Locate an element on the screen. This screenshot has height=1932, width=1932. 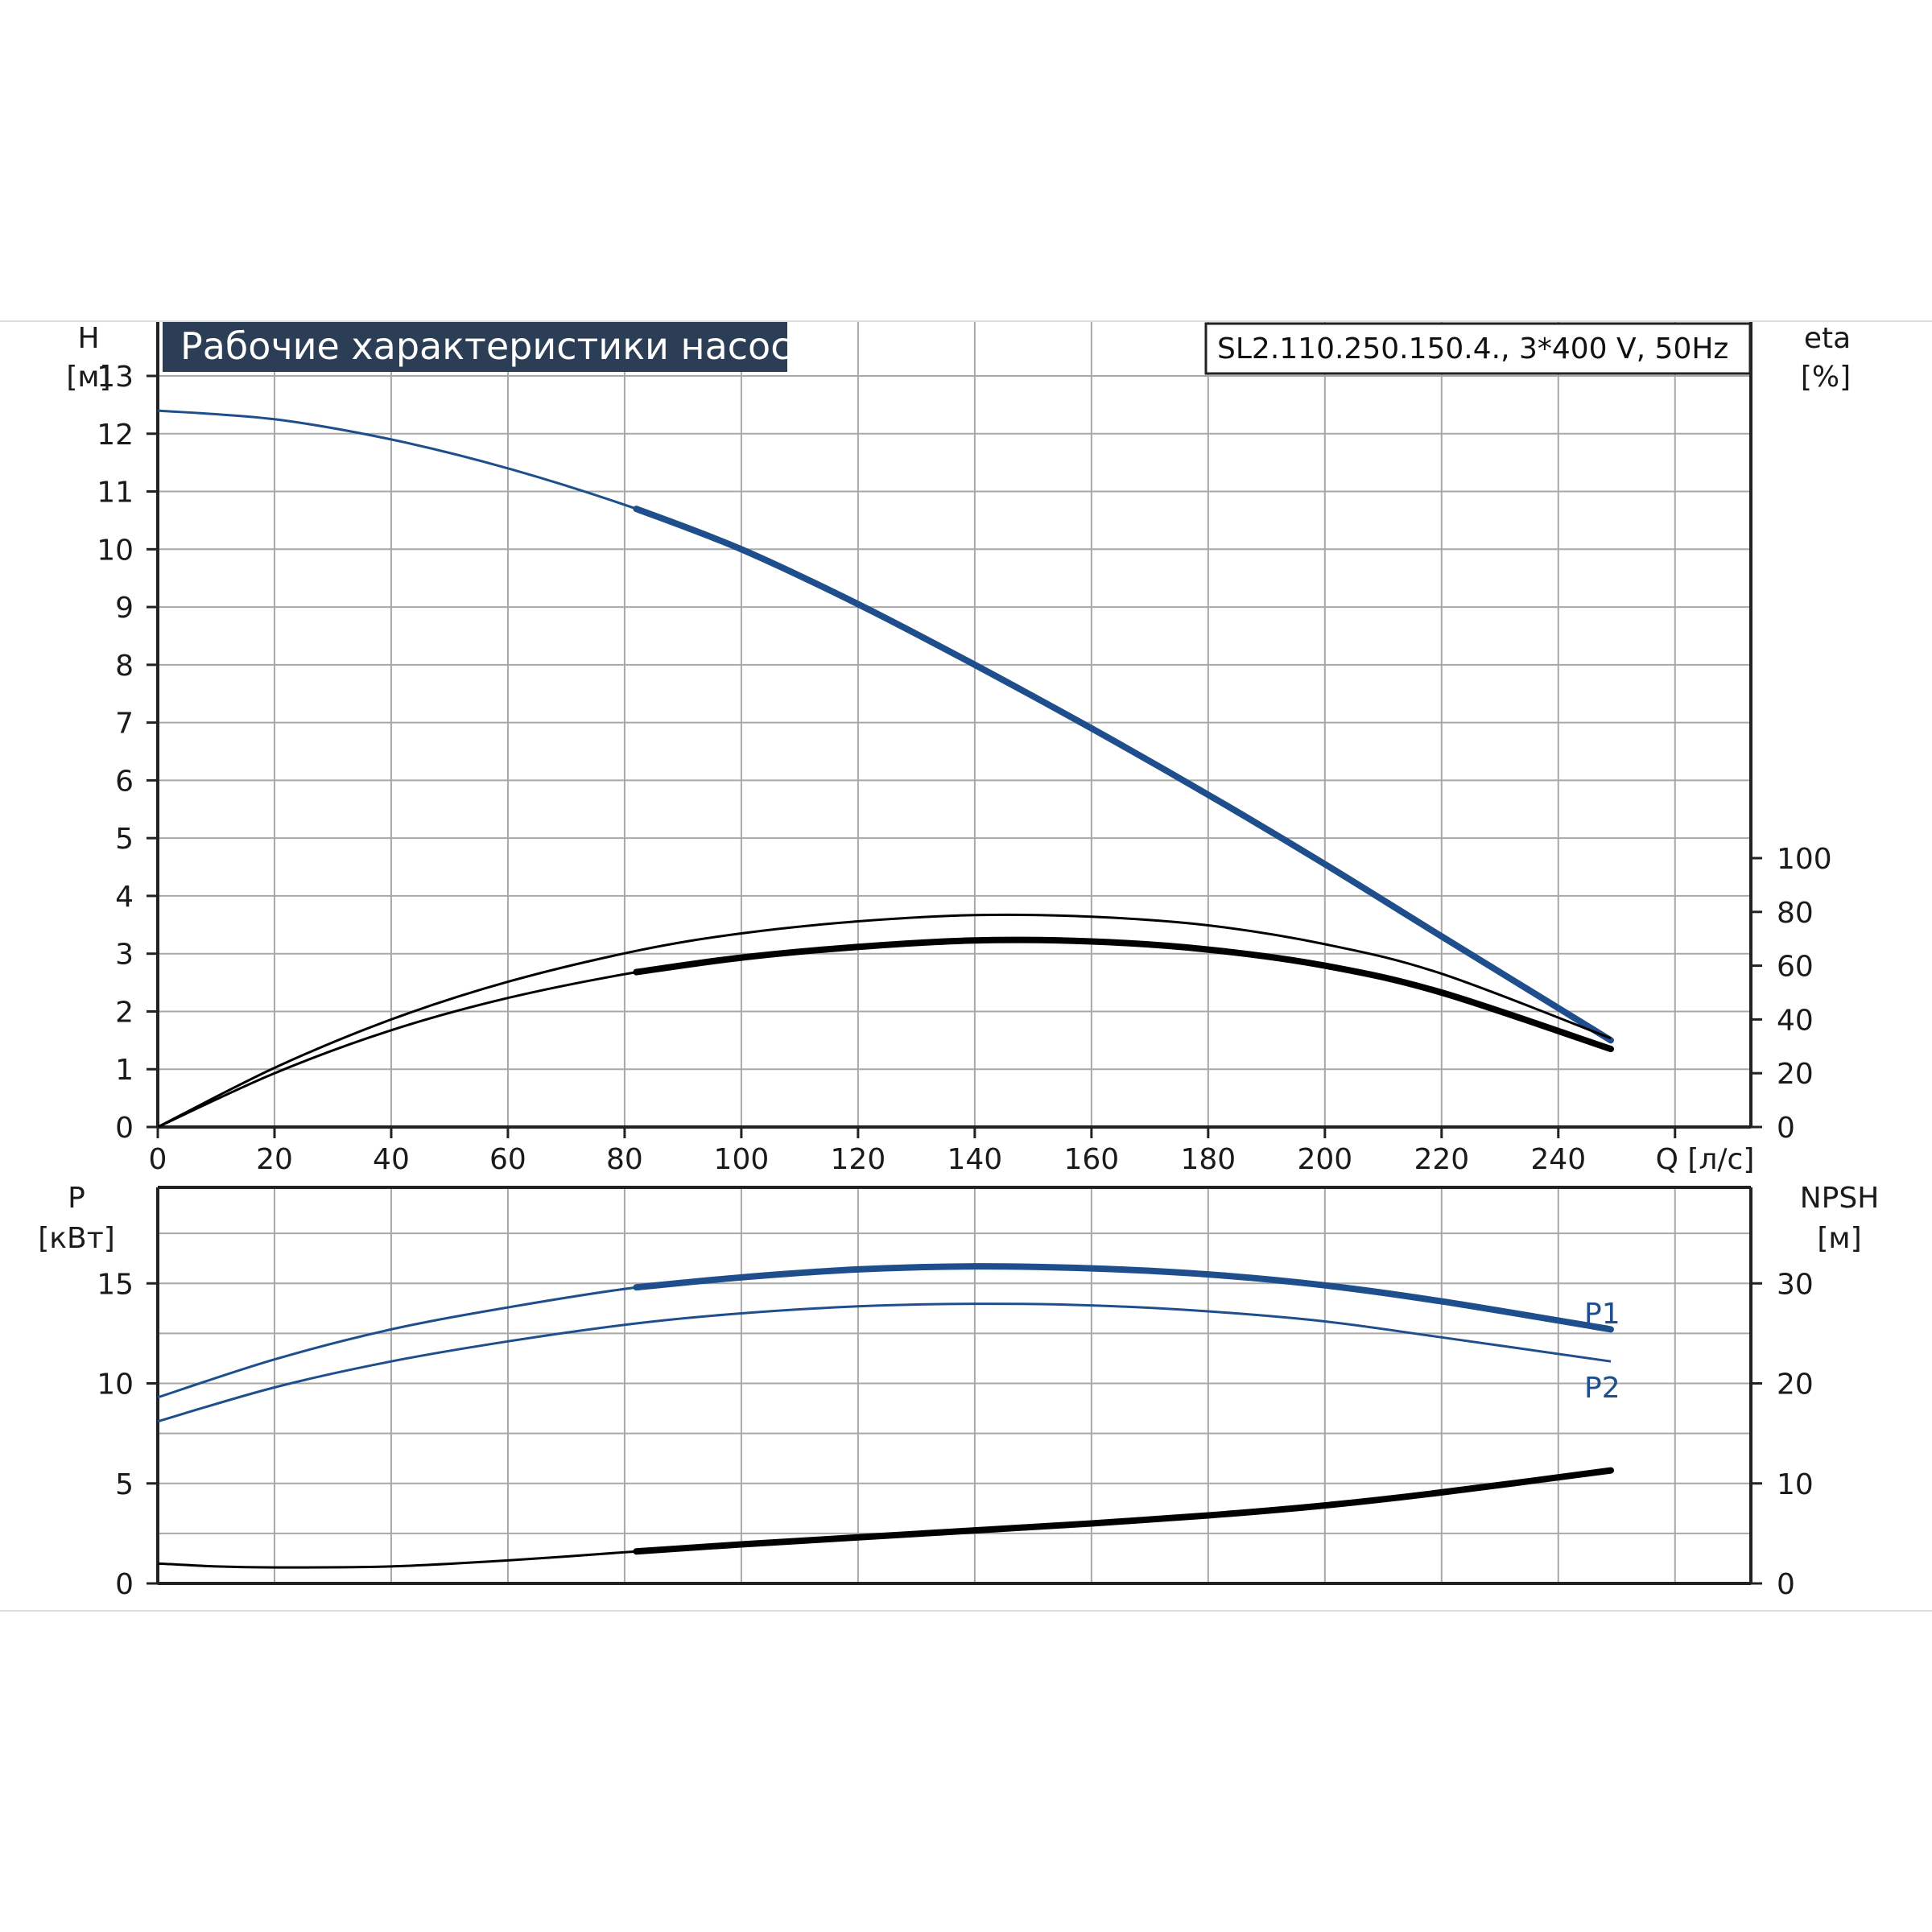
npsh-tick-label: 30 is located at coordinates (1795, 1284).